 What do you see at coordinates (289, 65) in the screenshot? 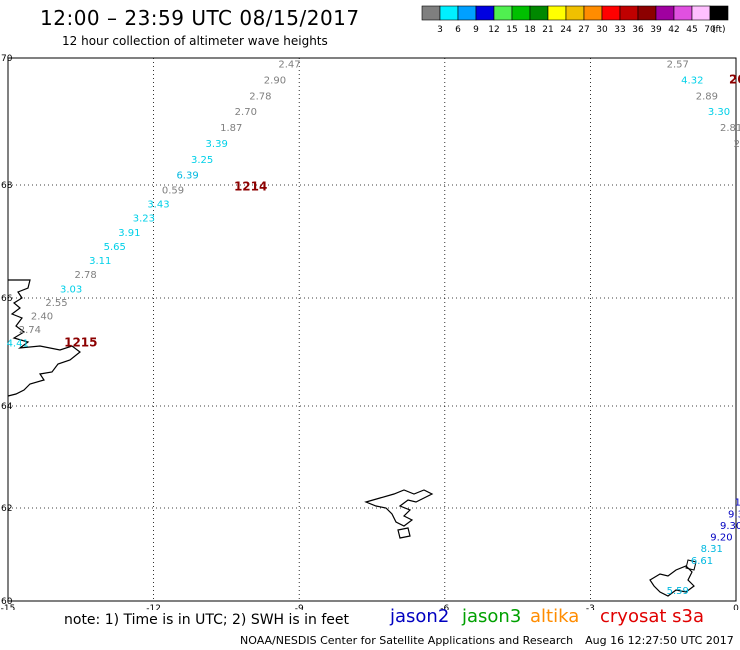
I see `swh-value: 2.47` at bounding box center [289, 65].